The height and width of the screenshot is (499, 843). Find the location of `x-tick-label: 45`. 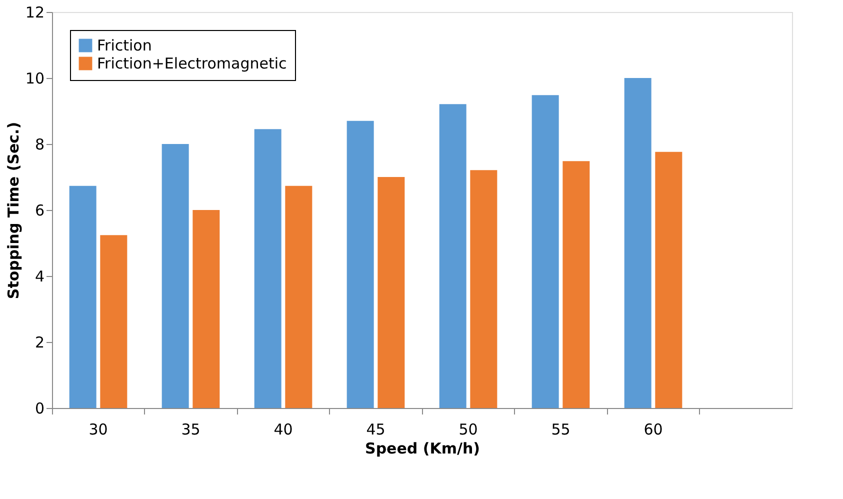

x-tick-label: 45 is located at coordinates (376, 429).